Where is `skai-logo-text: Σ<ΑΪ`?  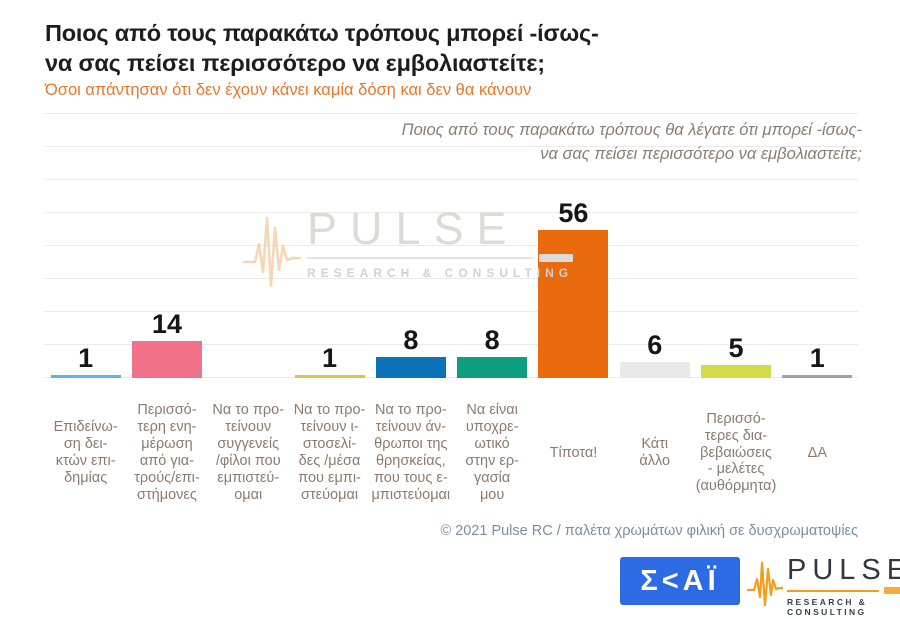
skai-logo-text: Σ<ΑΪ is located at coordinates (680, 580).